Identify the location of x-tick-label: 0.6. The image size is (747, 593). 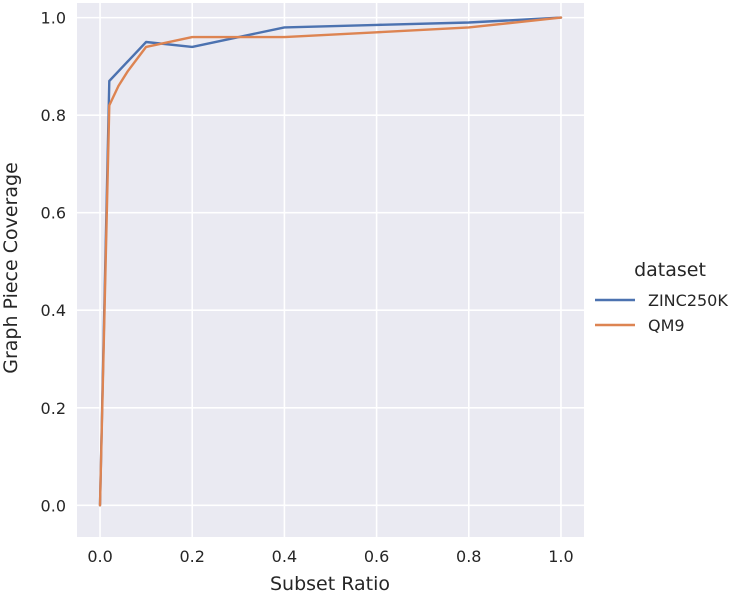
(376, 556).